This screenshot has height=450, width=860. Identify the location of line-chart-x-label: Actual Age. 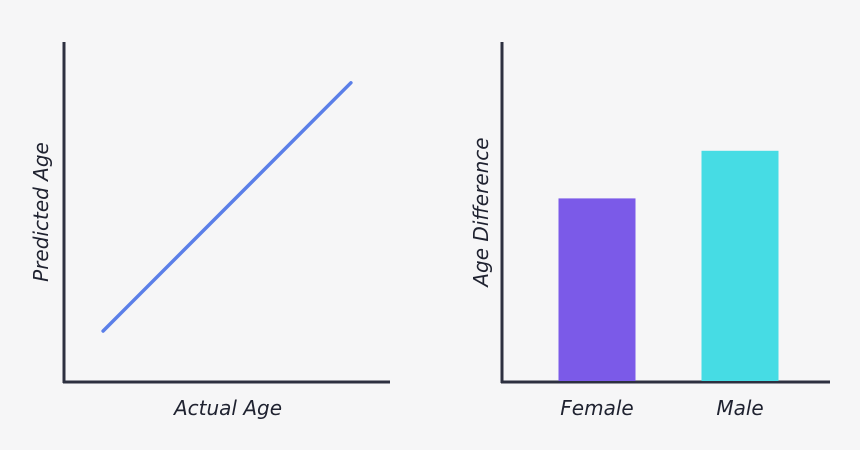
(227, 408).